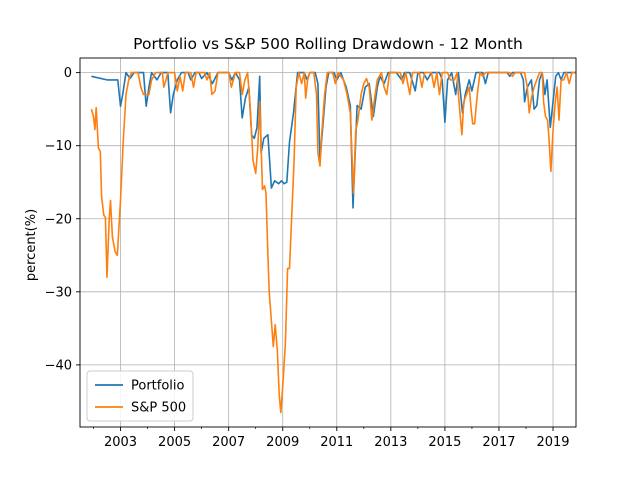 The width and height of the screenshot is (640, 484). Describe the element at coordinates (552, 442) in the screenshot. I see `x-tick-label: 2019` at that location.